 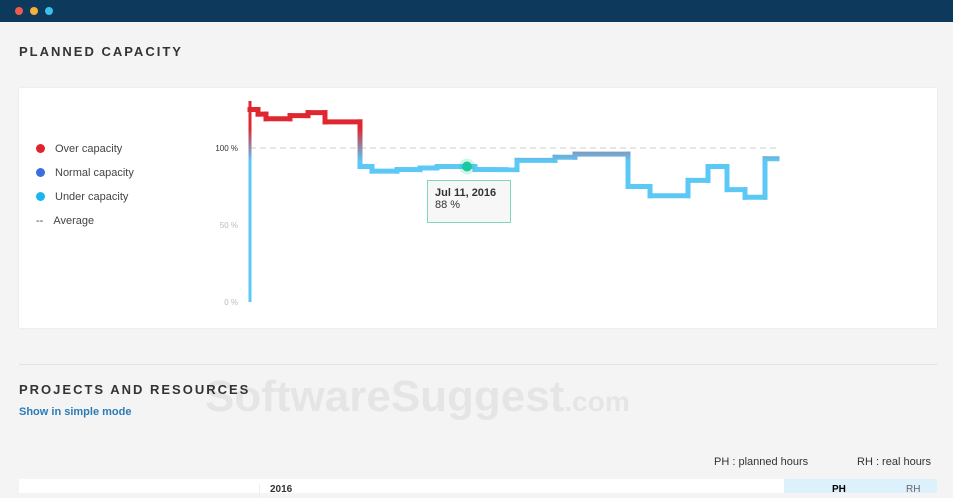 What do you see at coordinates (417, 397) in the screenshot?
I see `watermark-logo: SoftwareSuggest.com` at bounding box center [417, 397].